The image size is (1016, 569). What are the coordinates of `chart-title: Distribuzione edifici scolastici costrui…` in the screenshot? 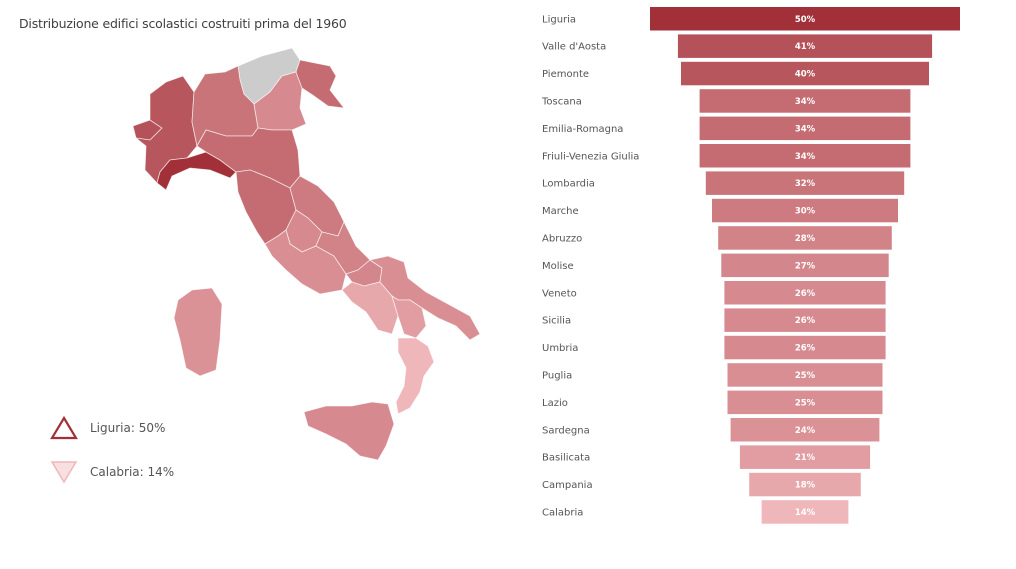 It's located at (183, 23).